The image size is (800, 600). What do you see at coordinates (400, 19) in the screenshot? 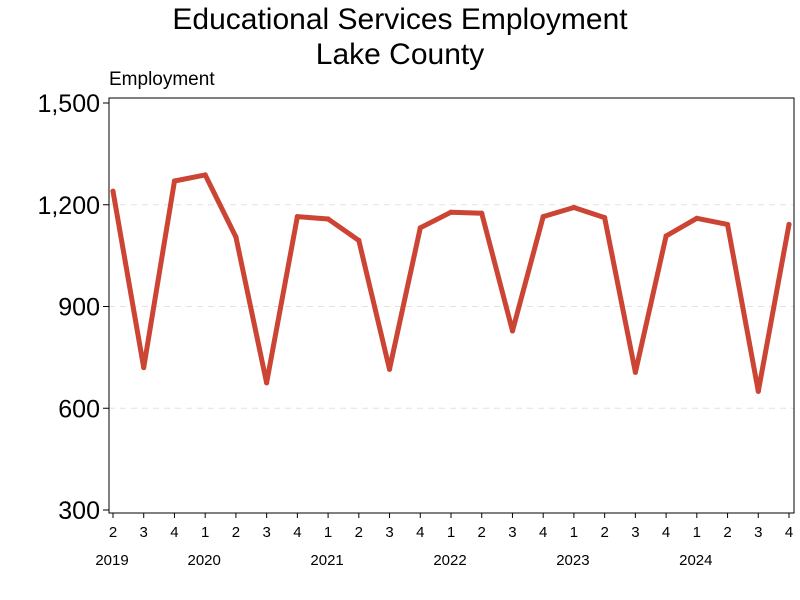
I see `chart-title-line: Educational Services Employment` at bounding box center [400, 19].